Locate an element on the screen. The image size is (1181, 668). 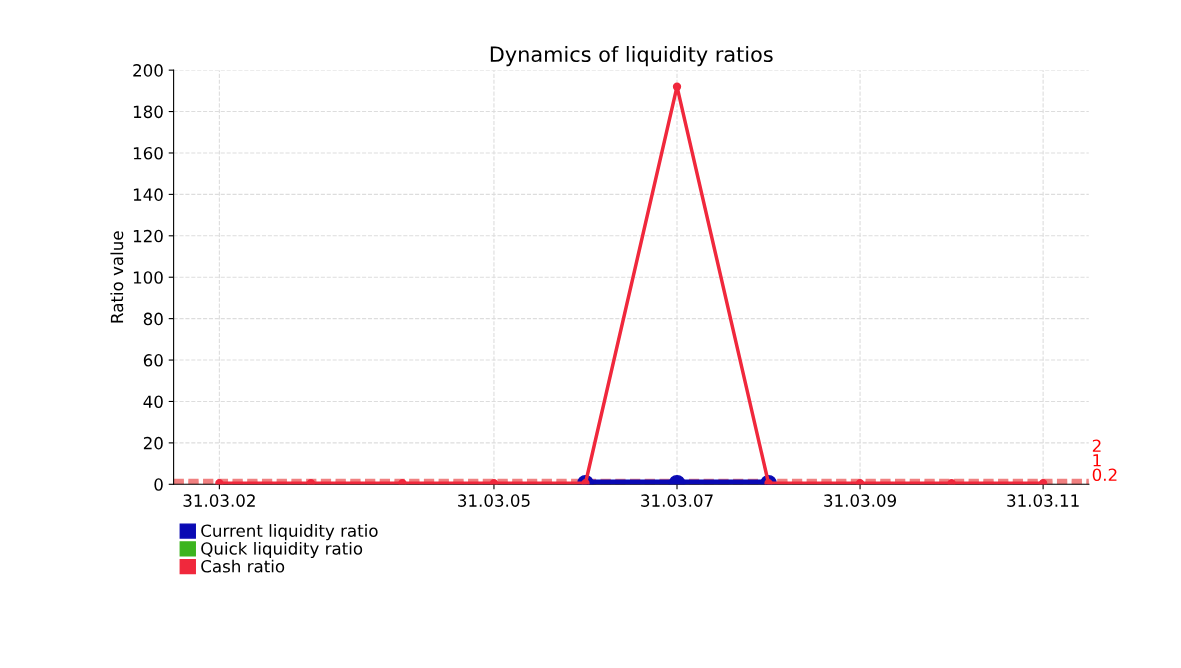
x-tick-label: 31.03.09 is located at coordinates (860, 500).